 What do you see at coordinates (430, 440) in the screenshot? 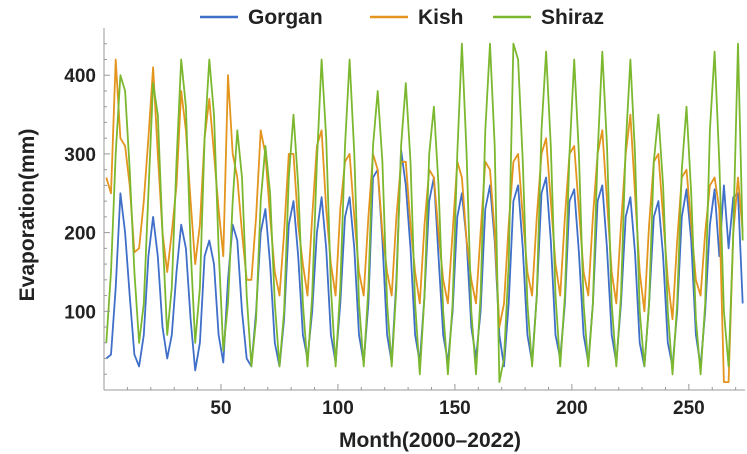
I see `x-axis-title: Month(2000–2022)` at bounding box center [430, 440].